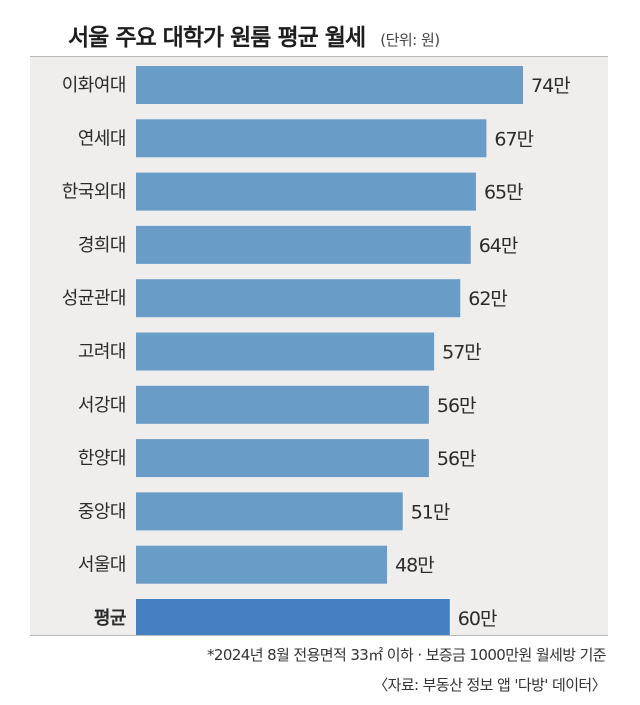  I want to click on title-row: 서울 주요 대학가 원룸 평균 월세 (단위: 원), so click(254, 35).